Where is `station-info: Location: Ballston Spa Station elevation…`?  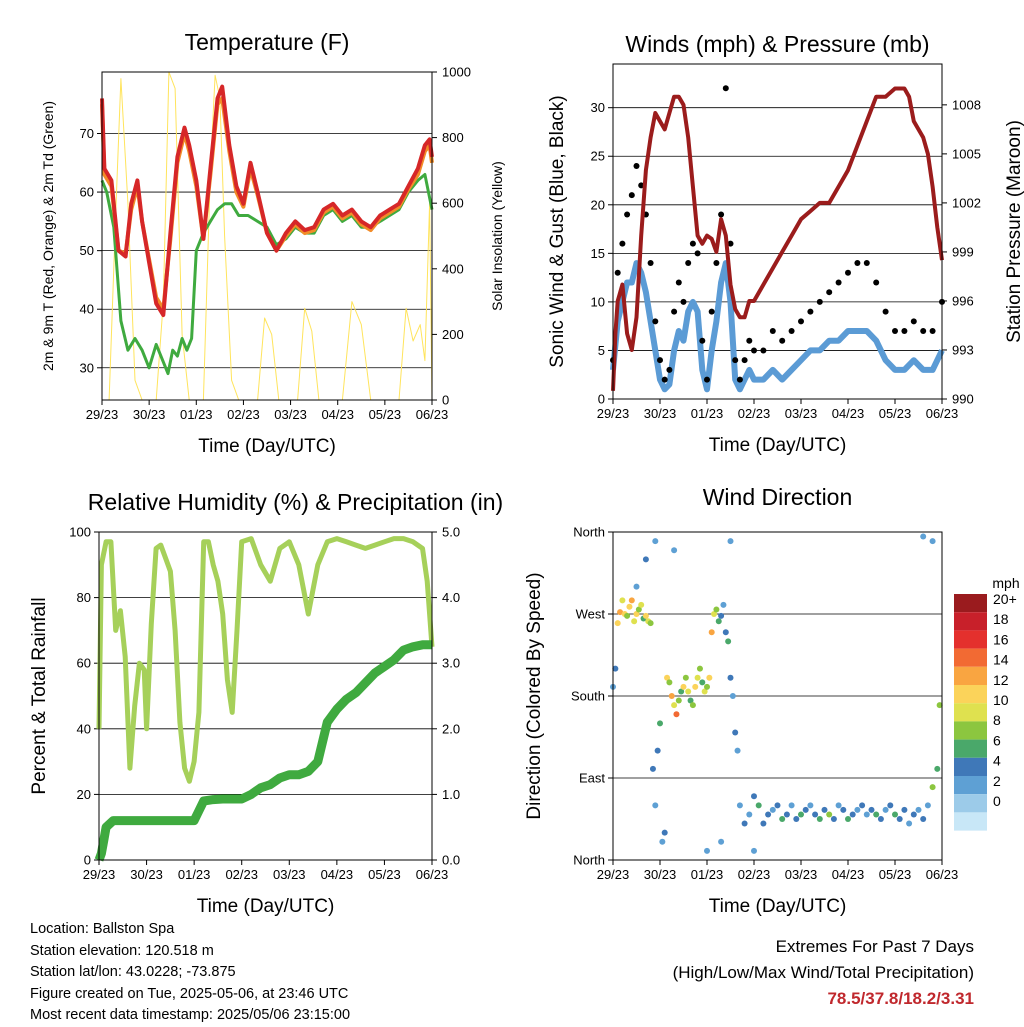
station-info: Location: Ballston Spa Station elevation… is located at coordinates (190, 973).